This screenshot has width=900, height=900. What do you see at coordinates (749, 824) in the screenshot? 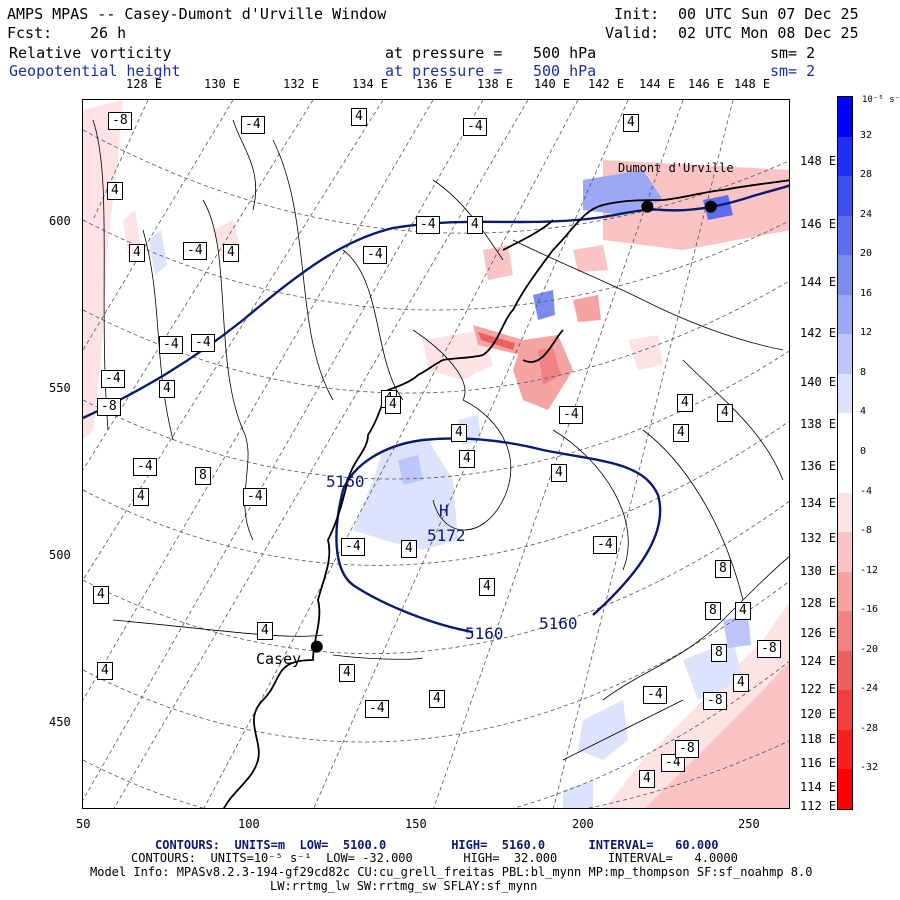
I see `x-tick: 250` at bounding box center [749, 824].